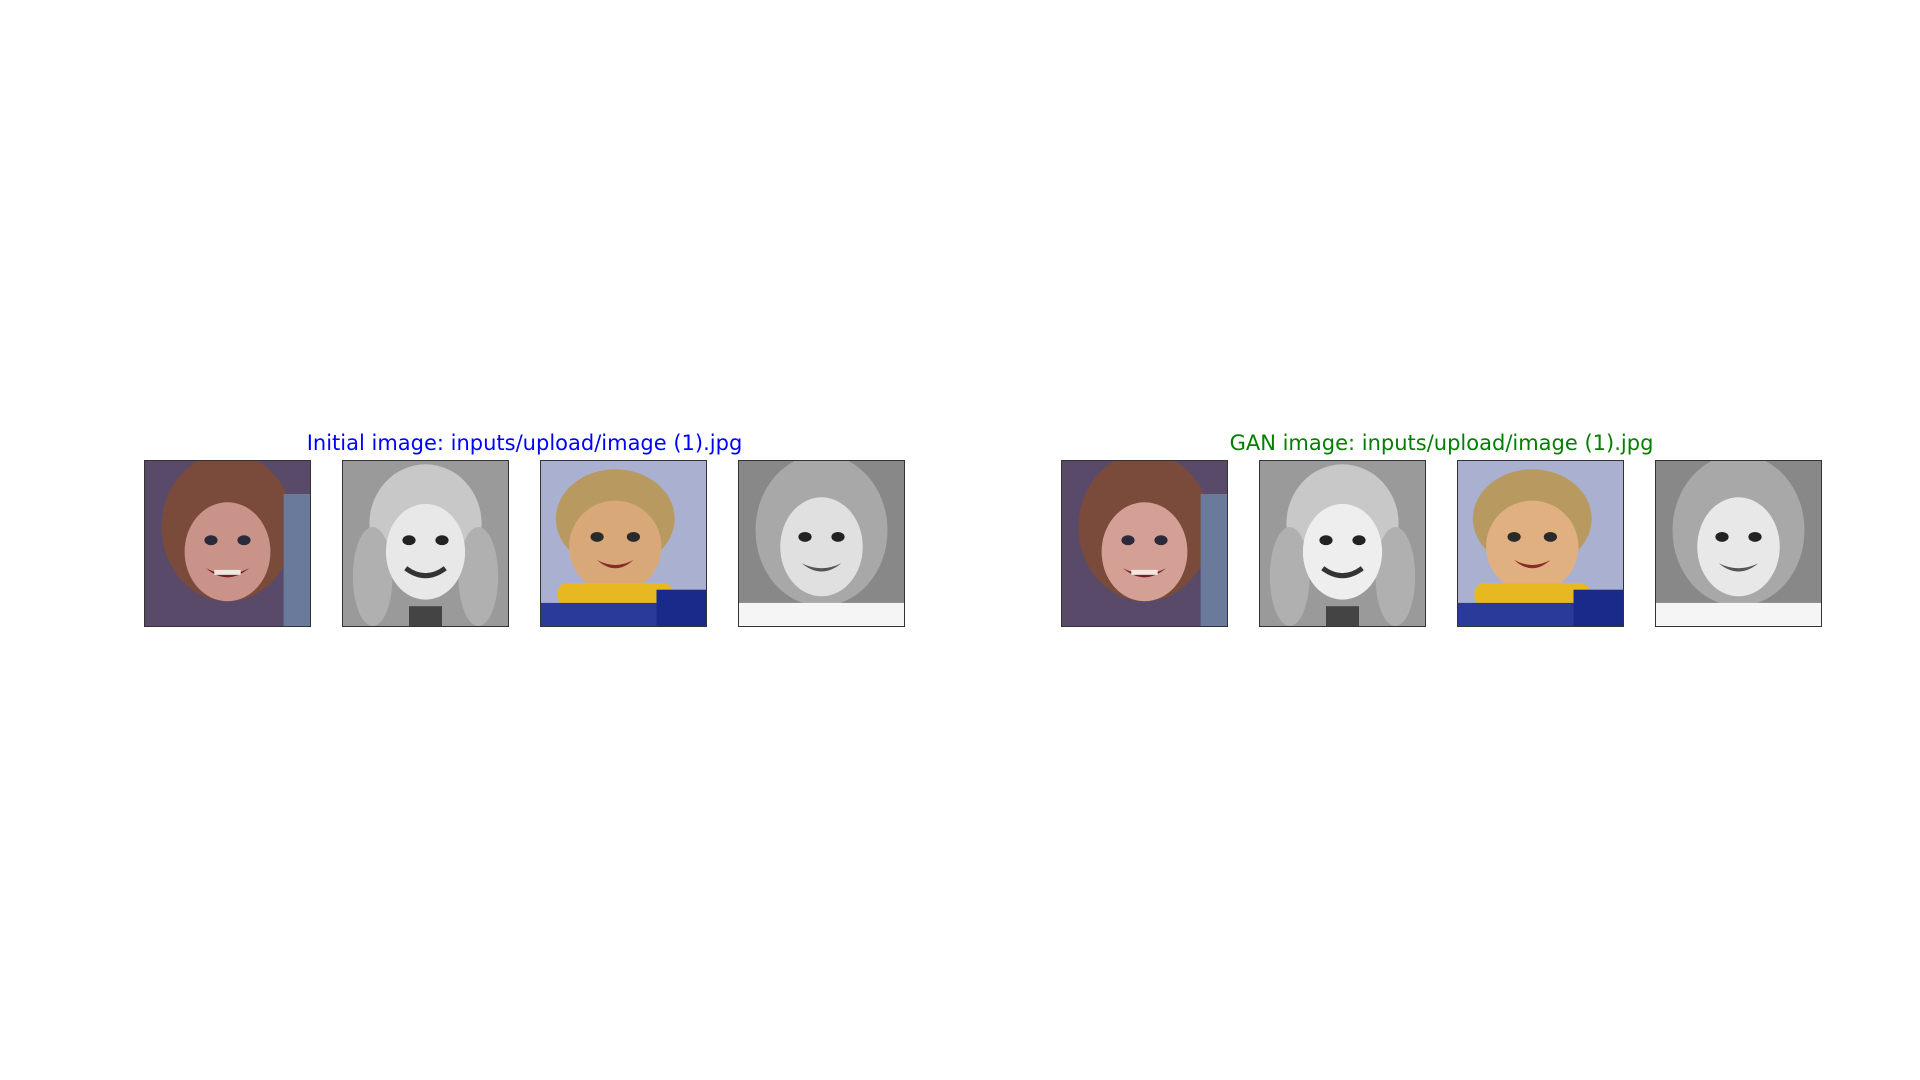 The height and width of the screenshot is (1080, 1920). What do you see at coordinates (524, 545) in the screenshot?
I see `initial-image-row` at bounding box center [524, 545].